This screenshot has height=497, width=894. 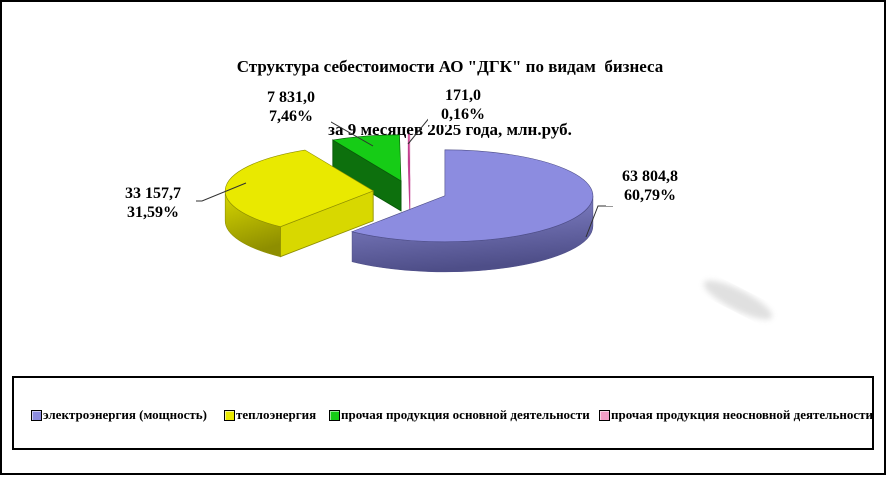 What do you see at coordinates (463, 95) in the screenshot?
I see `data-label-other-nonmain-value: 171,0` at bounding box center [463, 95].